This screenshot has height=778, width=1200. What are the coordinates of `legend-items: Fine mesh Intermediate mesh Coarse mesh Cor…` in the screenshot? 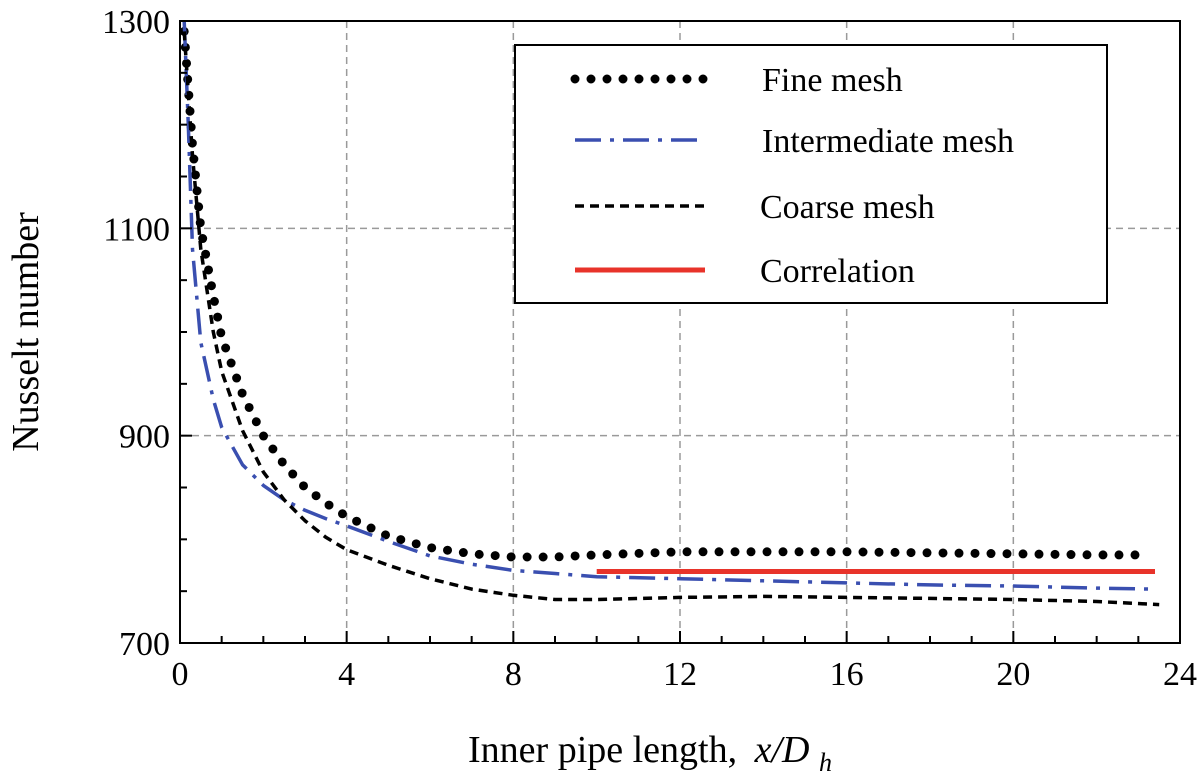 It's located at (792, 176).